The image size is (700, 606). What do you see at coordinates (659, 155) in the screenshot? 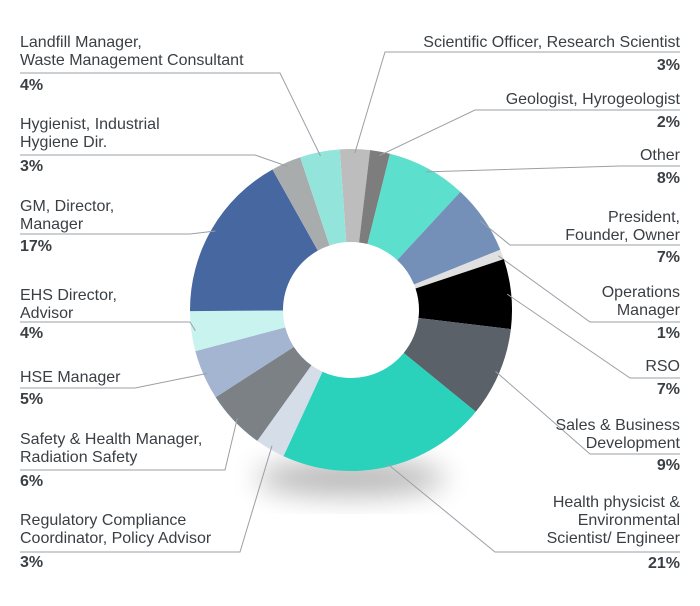
I see `slice-label: Other` at bounding box center [659, 155].